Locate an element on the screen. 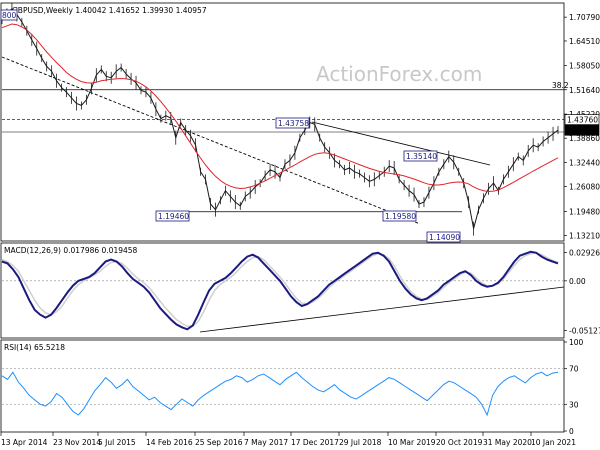 This screenshot has width=600, height=450. ohlc-open: 1.40042 is located at coordinates (90, 10).